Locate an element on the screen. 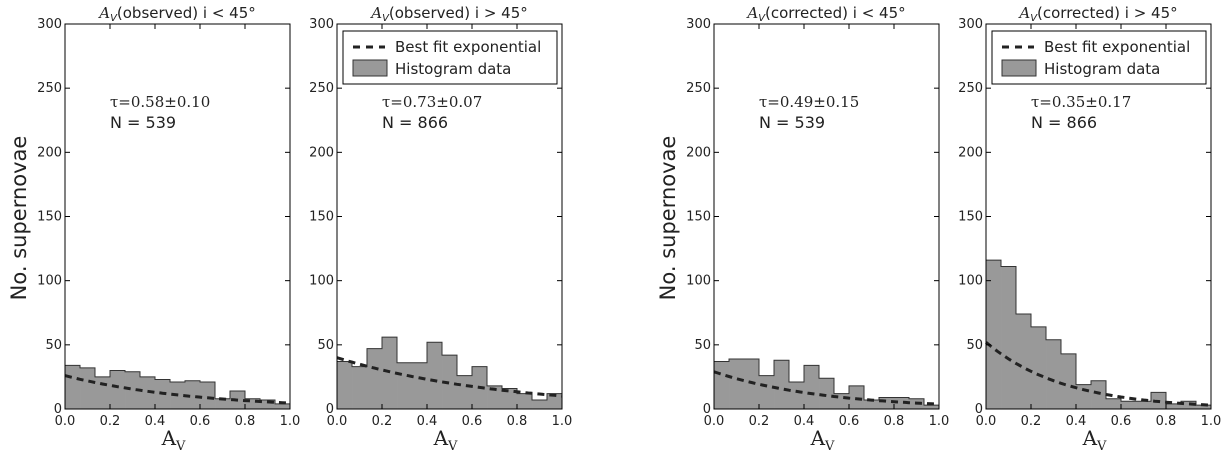 The image size is (1225, 453). legend-label: Best fit exponential is located at coordinates (1117, 47).